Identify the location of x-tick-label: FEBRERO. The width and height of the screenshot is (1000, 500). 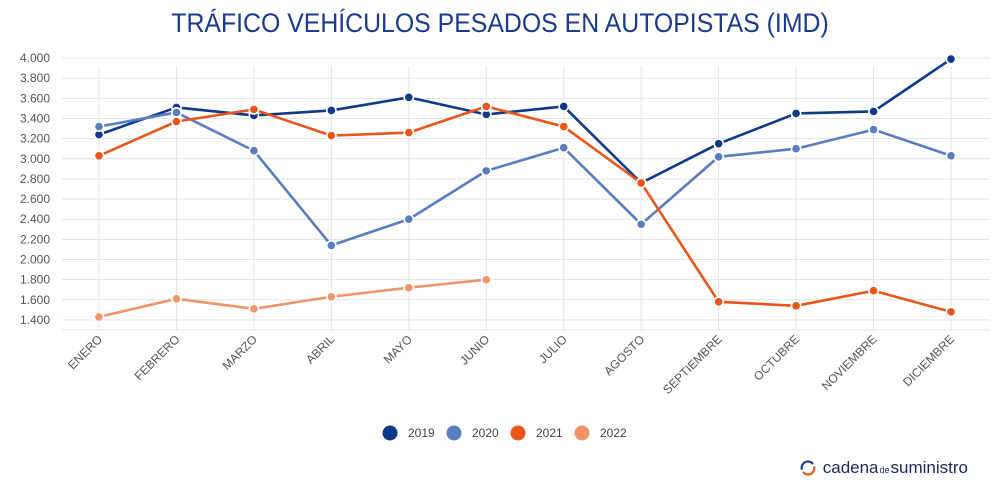
(157, 357).